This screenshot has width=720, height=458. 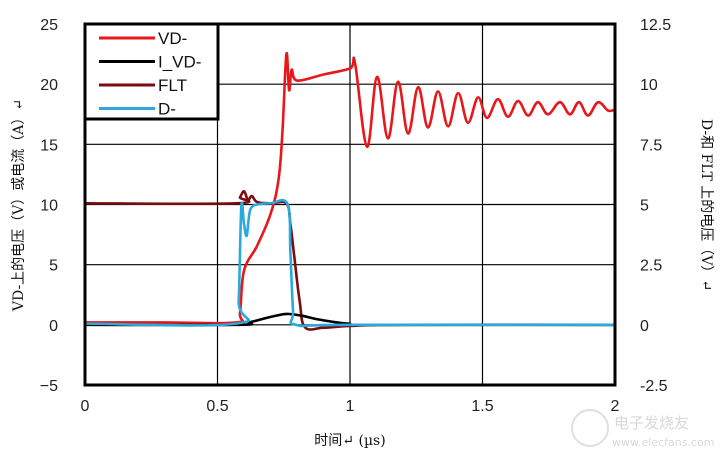 What do you see at coordinates (85, 406) in the screenshot?
I see `x-tick-label: 0` at bounding box center [85, 406].